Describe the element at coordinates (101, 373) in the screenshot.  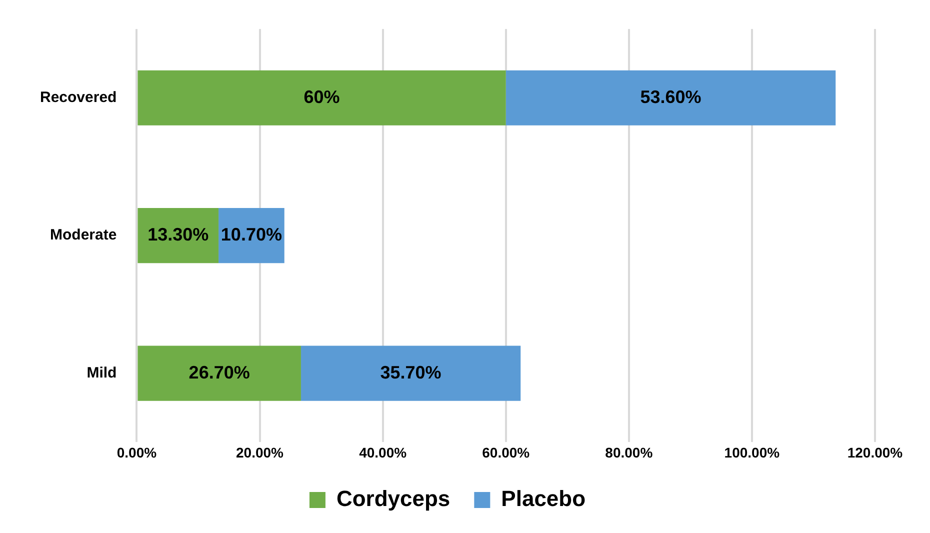
I see `y-tick-label: Mild` at that location.